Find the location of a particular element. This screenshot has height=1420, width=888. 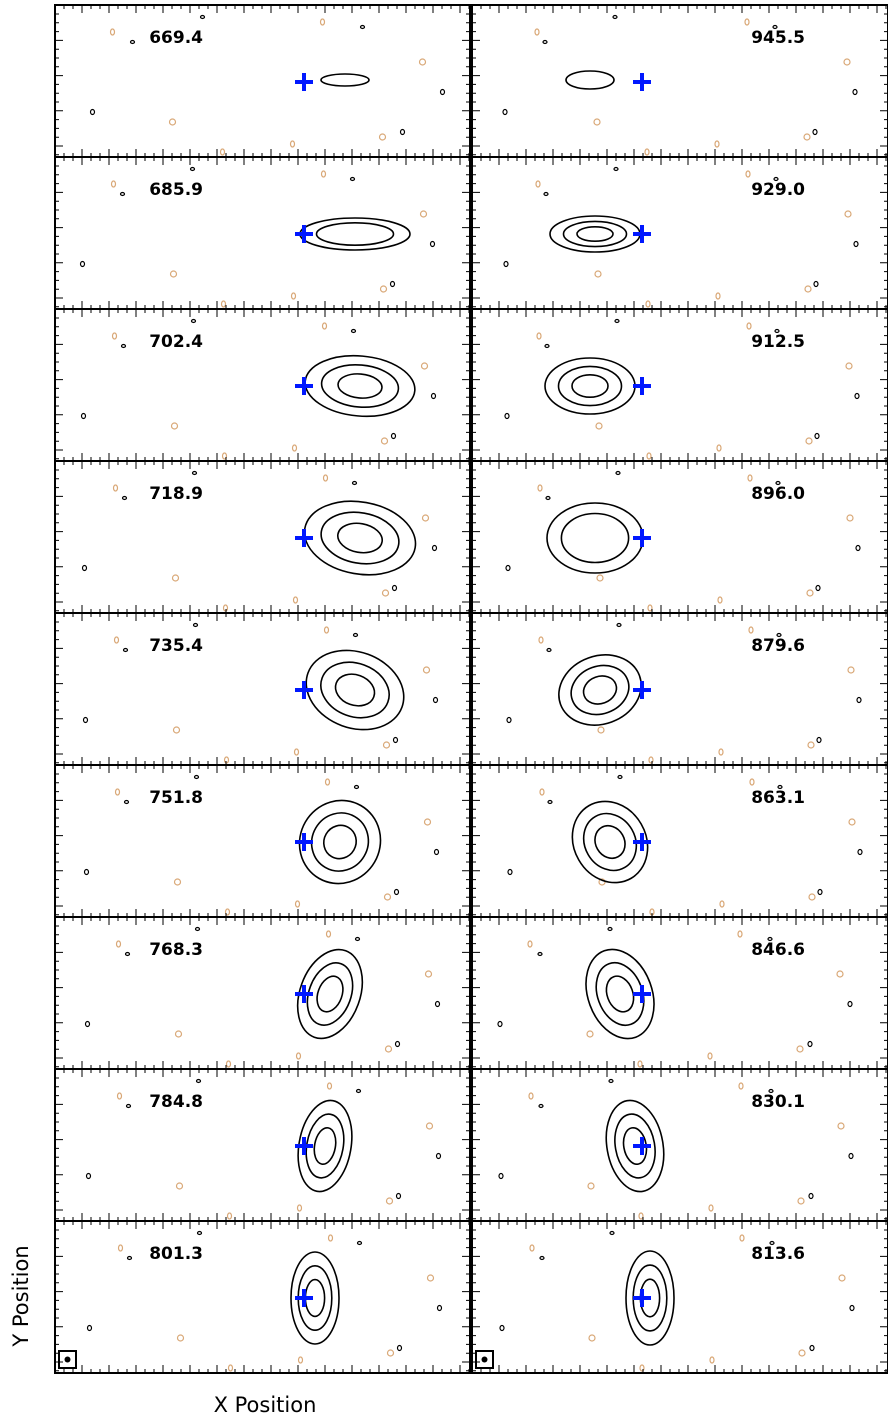

panel: 846.6 is located at coordinates (679, 993).